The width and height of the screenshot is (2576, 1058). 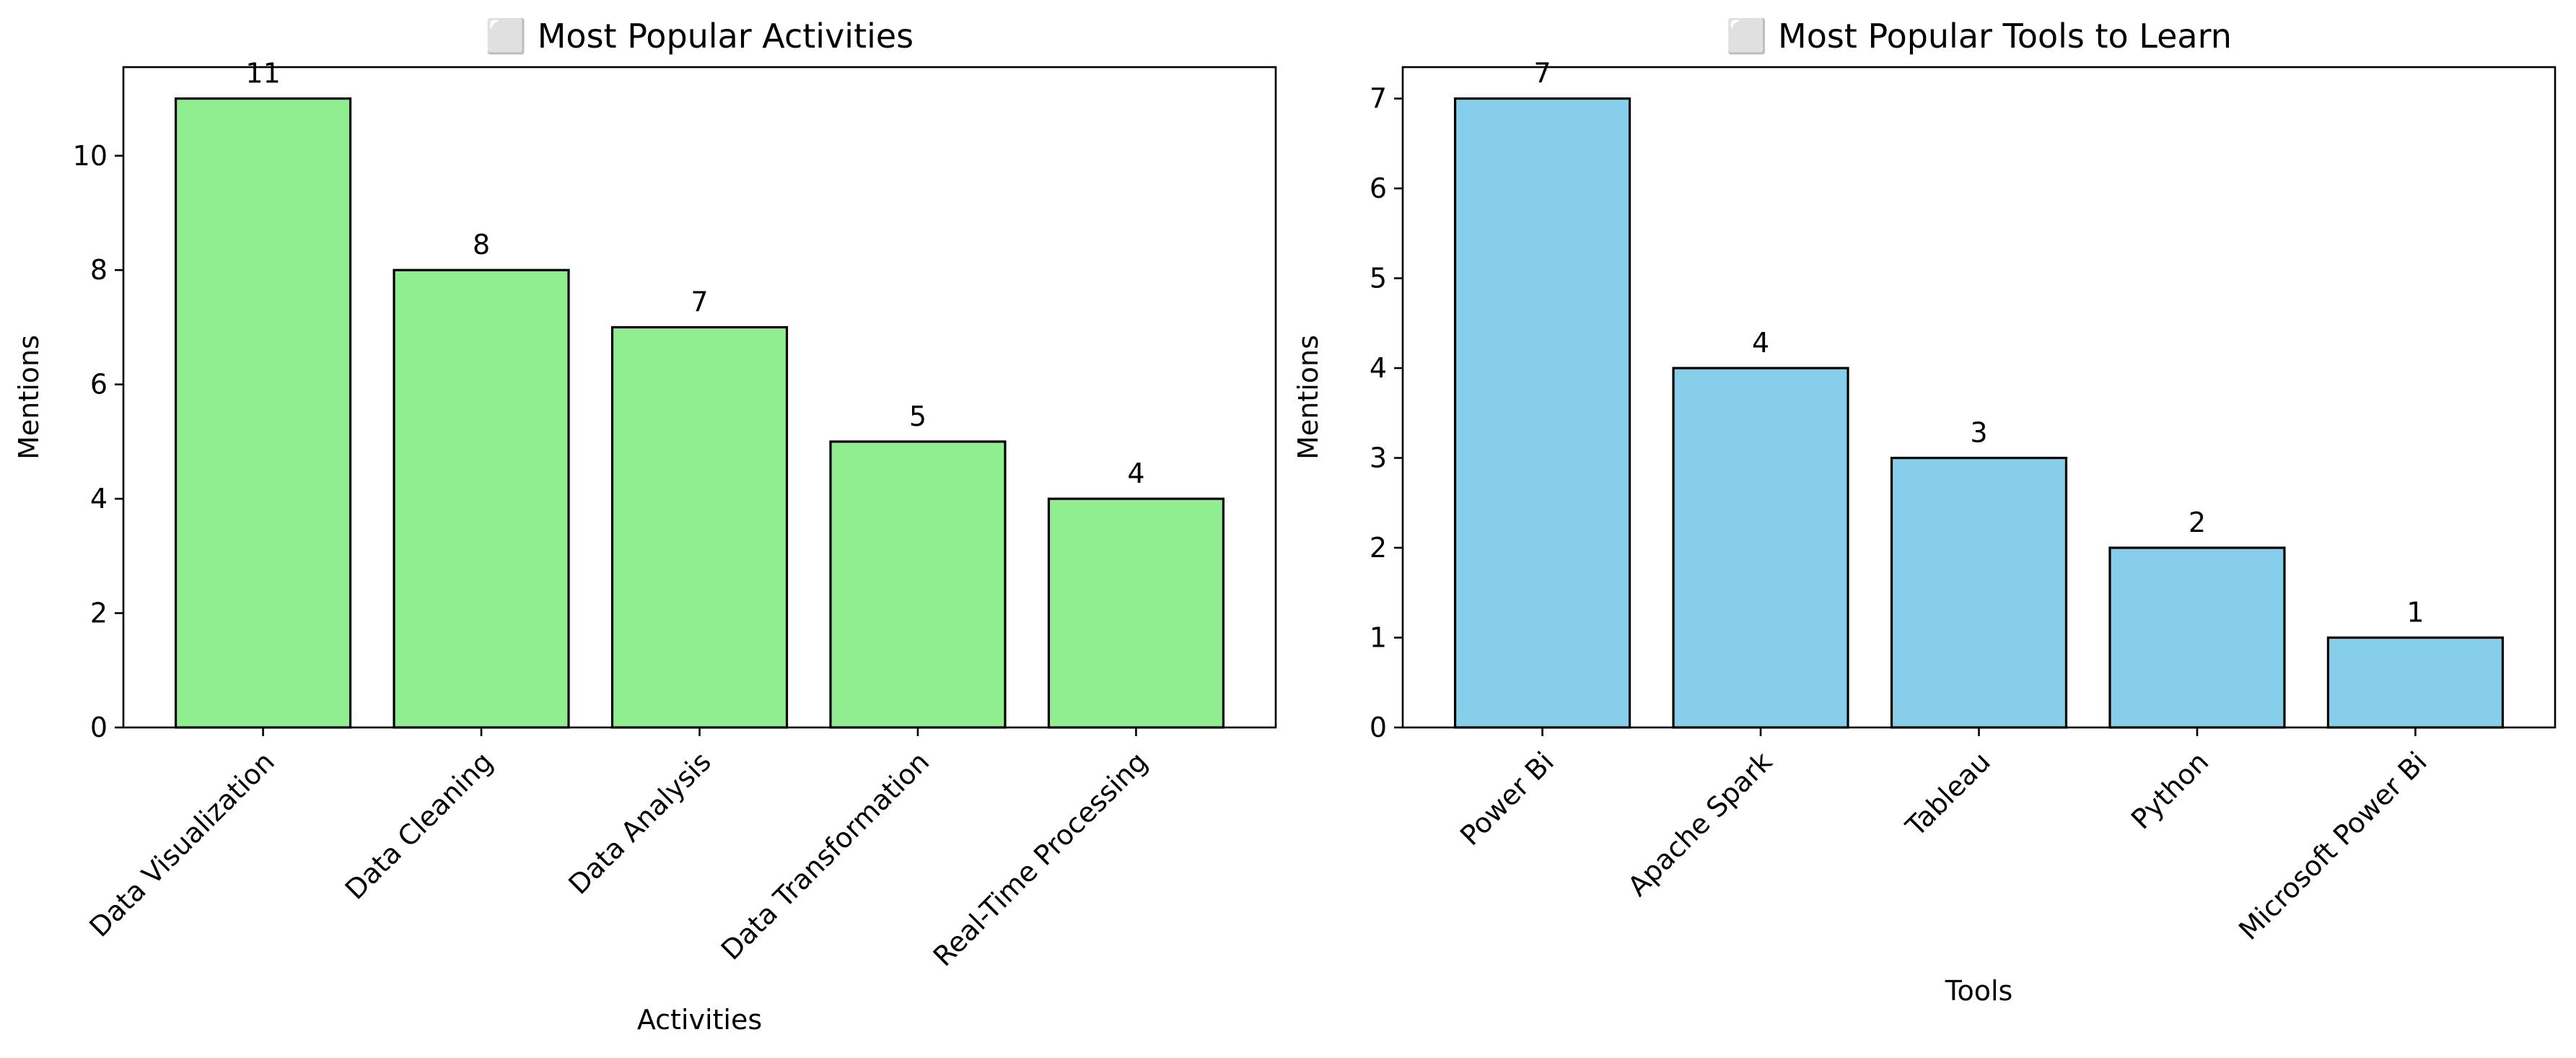 I want to click on data-label: 5, so click(x=917, y=416).